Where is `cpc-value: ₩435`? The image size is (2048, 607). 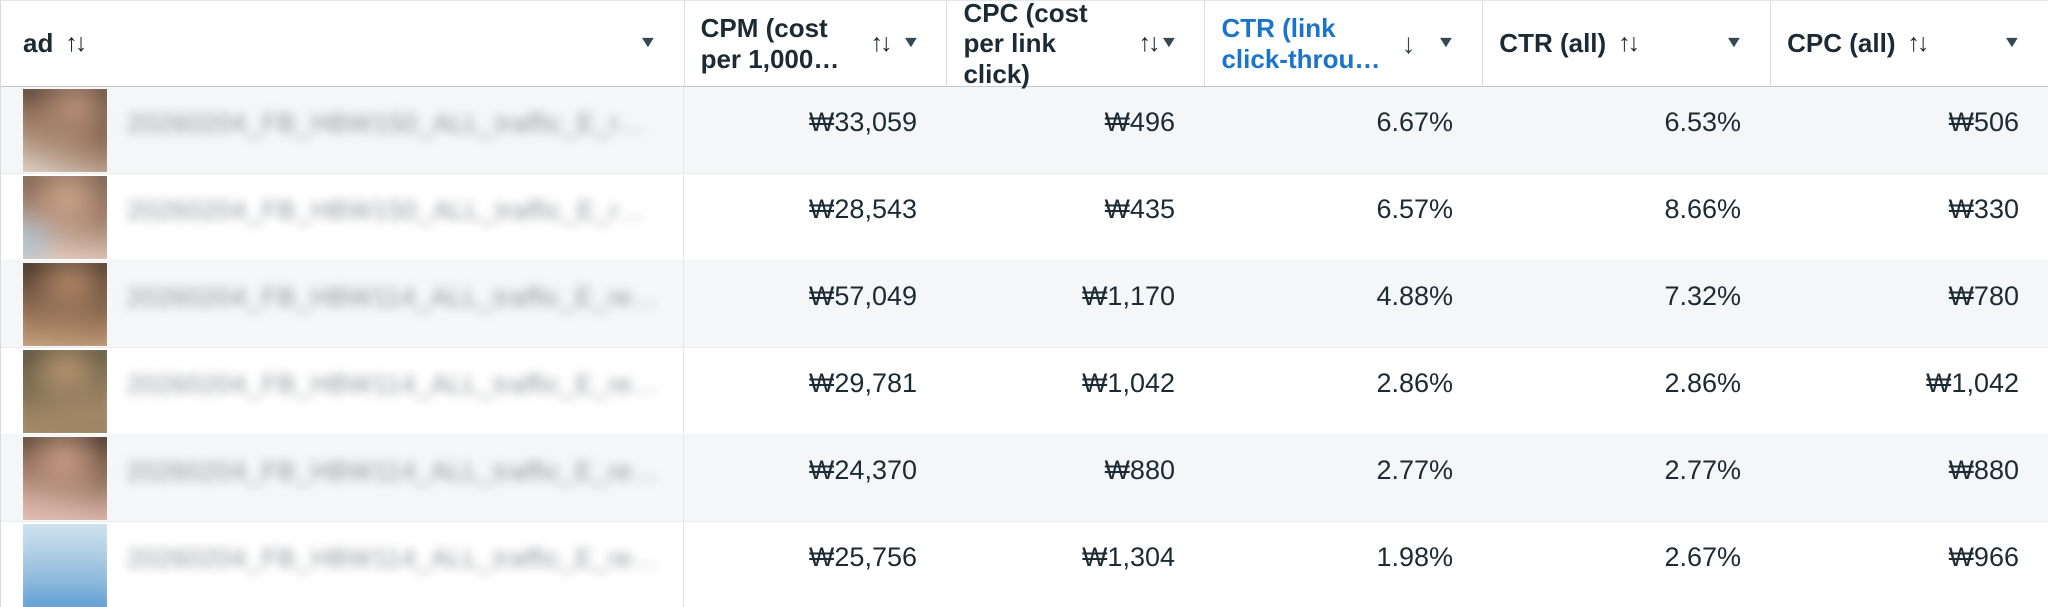 cpc-value: ₩435 is located at coordinates (1139, 209).